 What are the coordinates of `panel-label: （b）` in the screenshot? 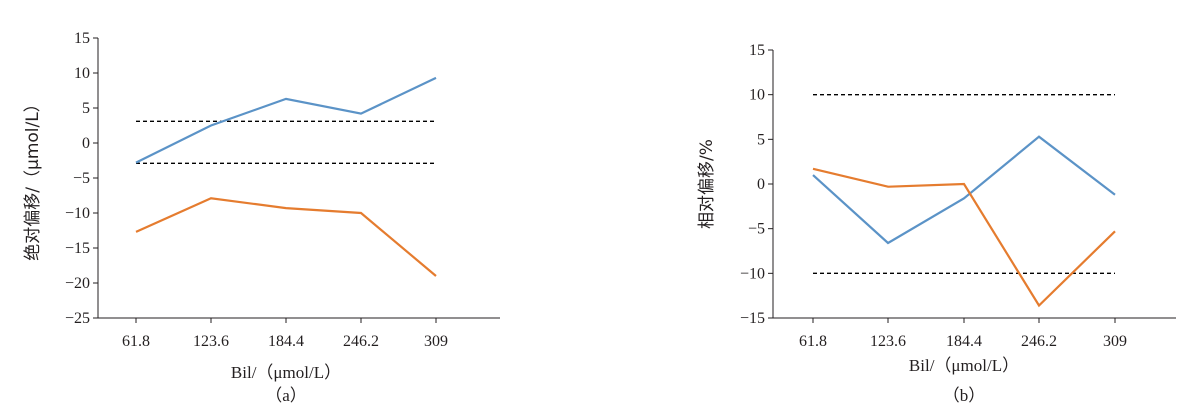 It's located at (964, 395).